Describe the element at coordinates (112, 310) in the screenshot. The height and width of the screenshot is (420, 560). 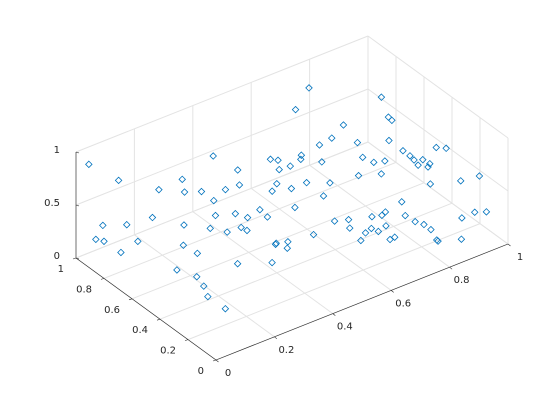
I see `y-tick-label: 0.6` at that location.